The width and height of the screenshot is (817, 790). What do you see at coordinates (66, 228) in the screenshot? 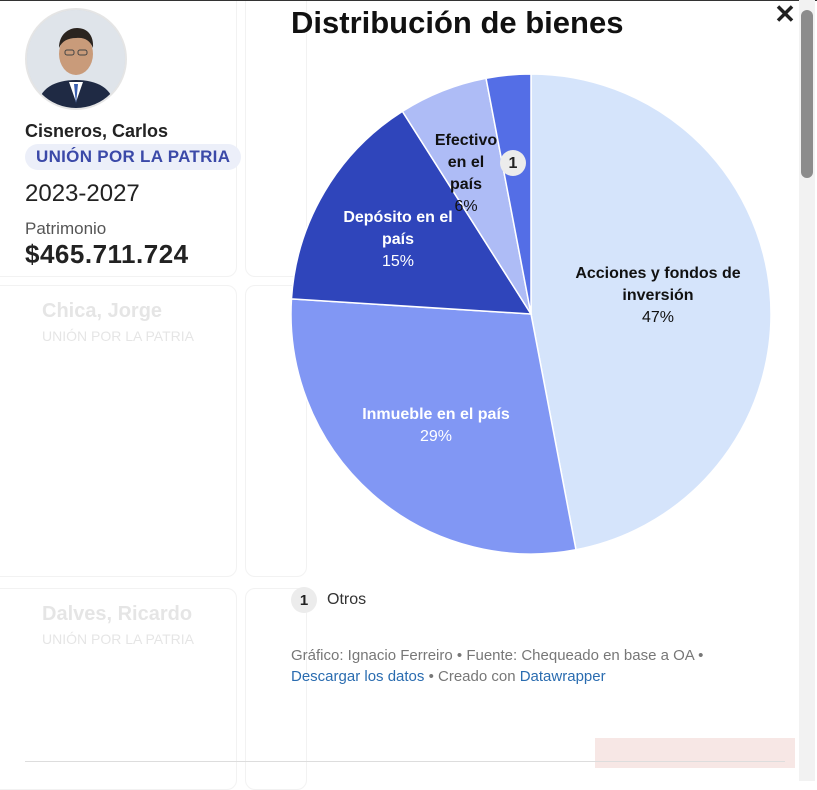
I see `patrimonio-label: Patrimonio` at bounding box center [66, 228].